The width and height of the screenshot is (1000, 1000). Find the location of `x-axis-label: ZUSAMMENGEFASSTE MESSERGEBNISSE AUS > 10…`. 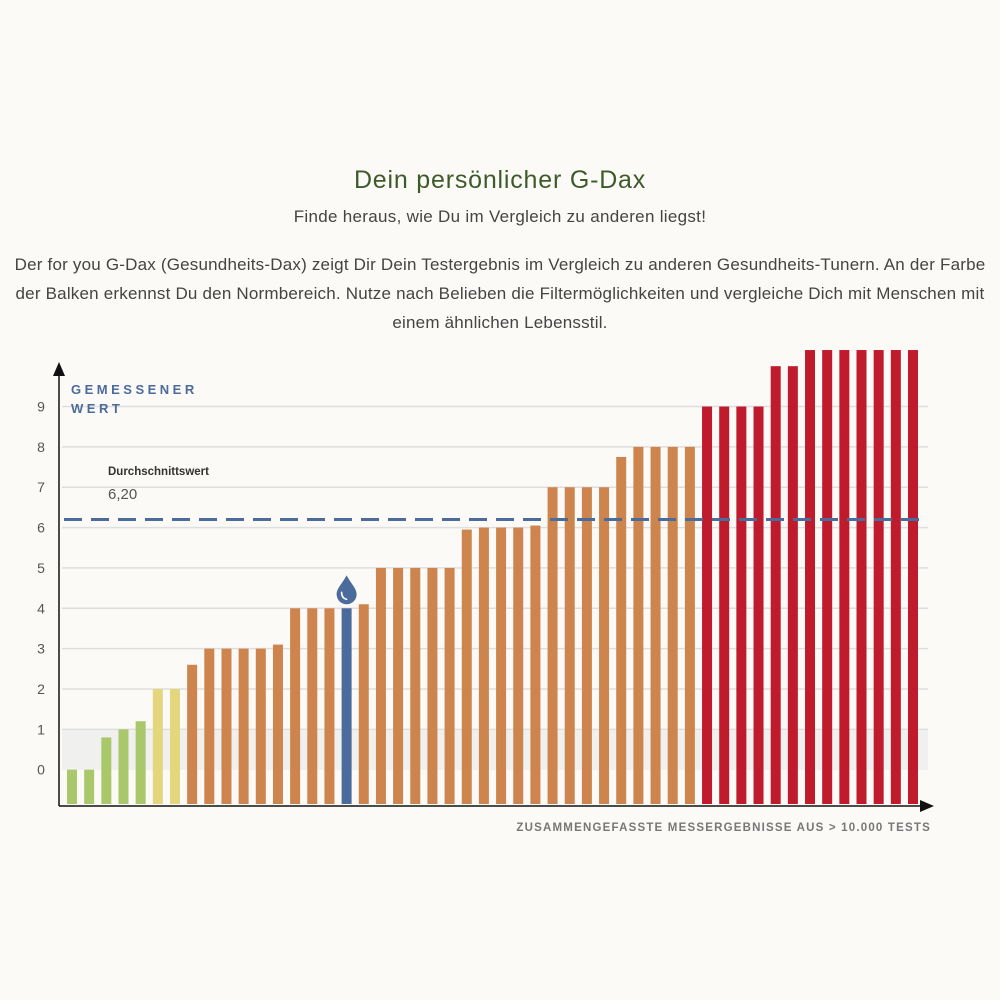

x-axis-label: ZUSAMMENGEFASSTE MESSERGEBNISSE AUS > 10… is located at coordinates (723, 828).